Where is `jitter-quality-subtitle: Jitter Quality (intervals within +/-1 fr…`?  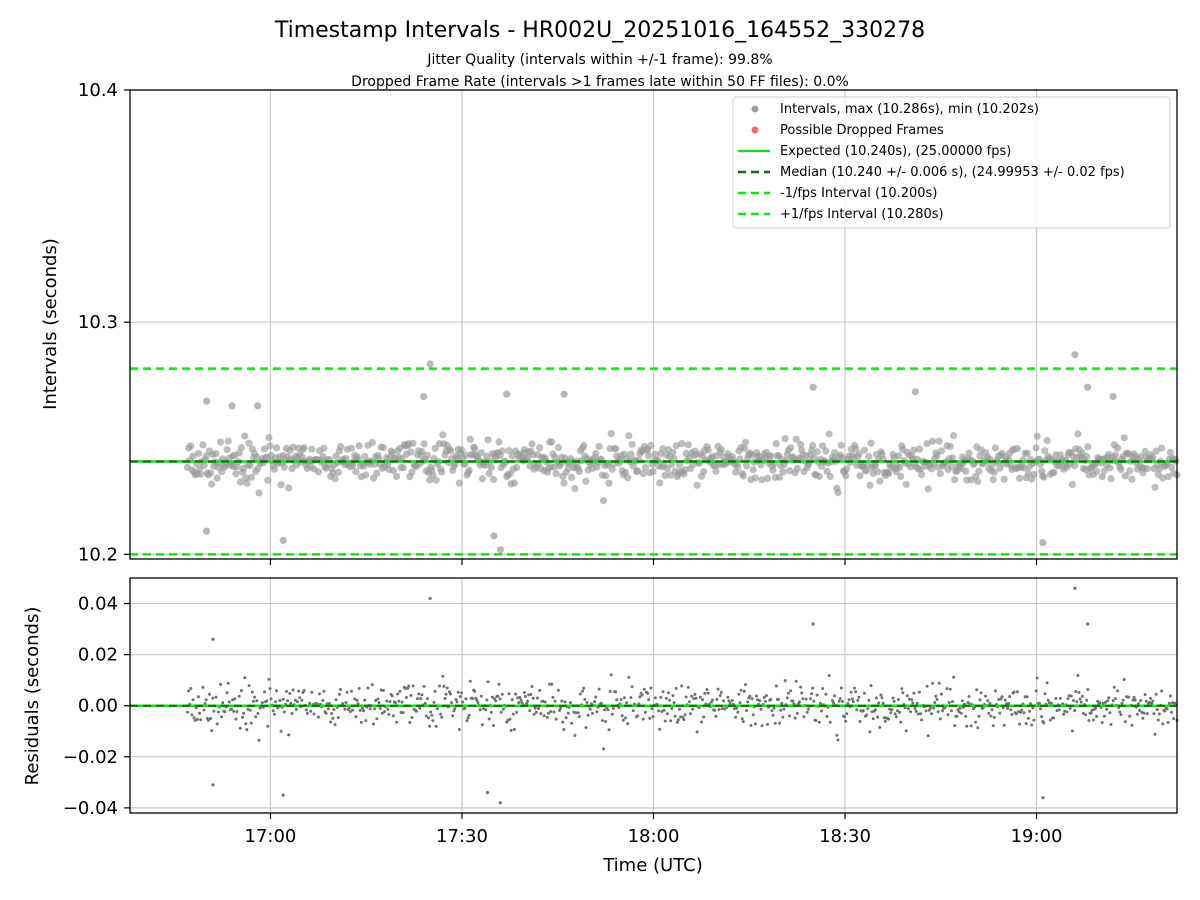 jitter-quality-subtitle: Jitter Quality (intervals within +/-1 fr… is located at coordinates (599, 60).